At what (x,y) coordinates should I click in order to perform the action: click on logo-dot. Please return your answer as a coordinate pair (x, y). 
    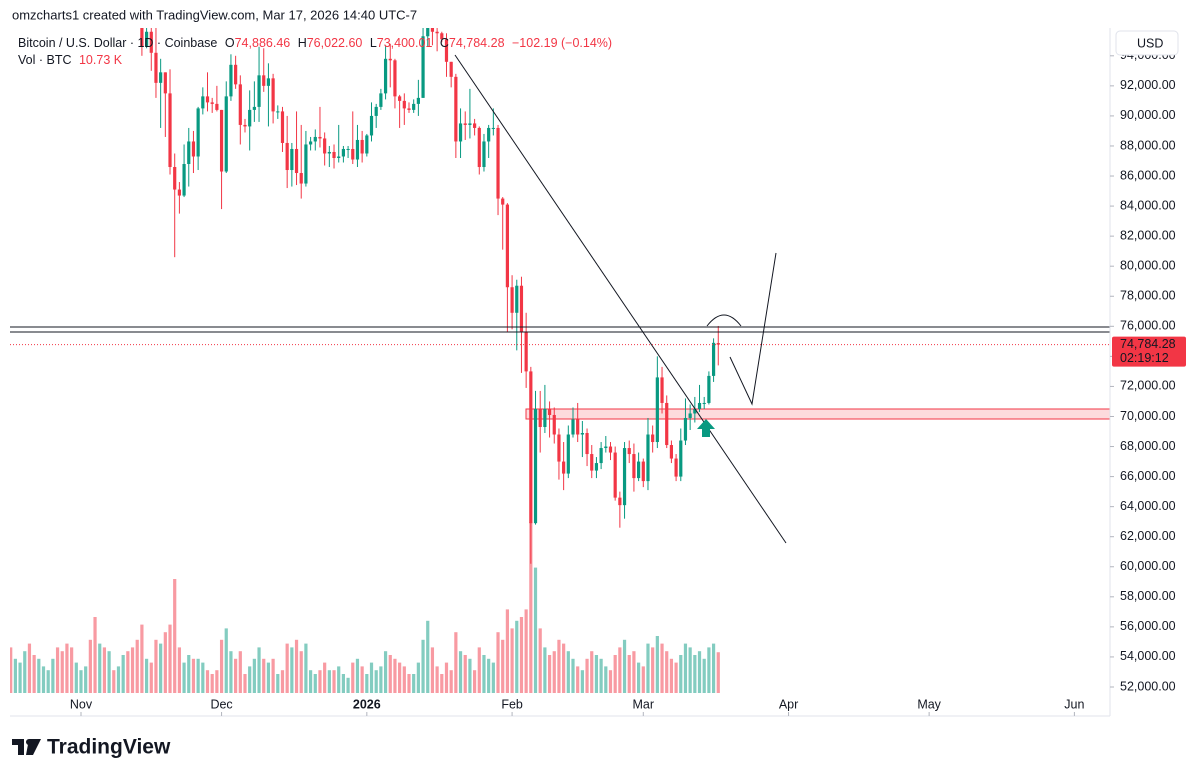
    Looking at the image, I should click on (29, 742).